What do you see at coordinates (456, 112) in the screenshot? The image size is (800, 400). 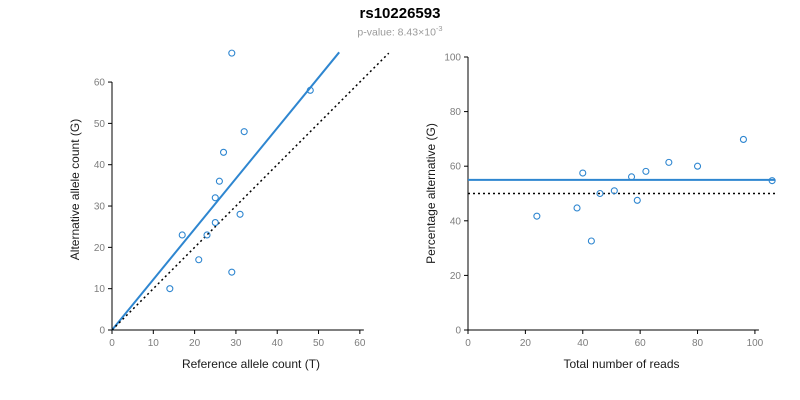 I see `y-tick-label: 80` at bounding box center [456, 112].